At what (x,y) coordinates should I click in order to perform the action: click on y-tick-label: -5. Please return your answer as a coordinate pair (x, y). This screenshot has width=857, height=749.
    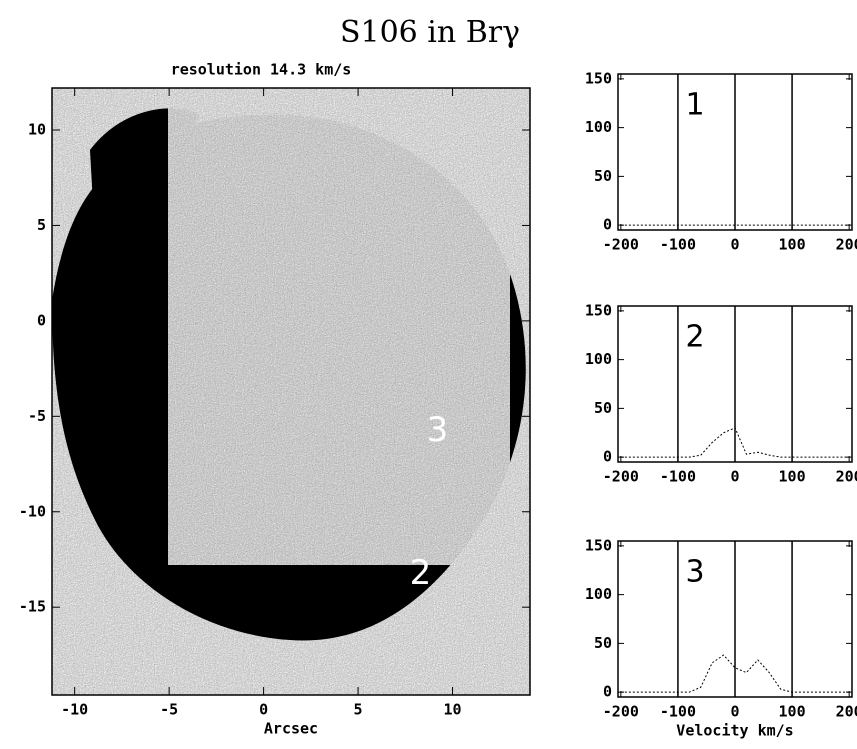
    Looking at the image, I should click on (37, 416).